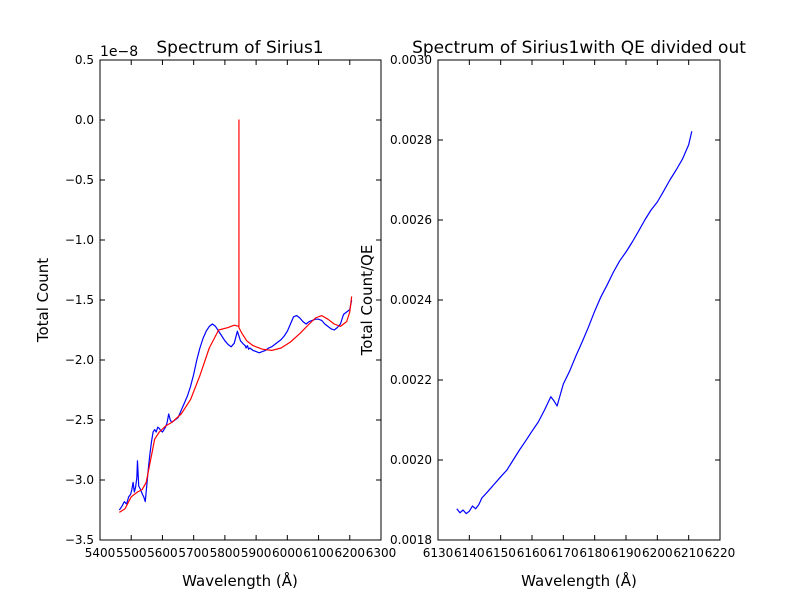 The width and height of the screenshot is (800, 604). What do you see at coordinates (79, 180) in the screenshot?
I see `spectrum-y-tick-label: −0.5` at bounding box center [79, 180].